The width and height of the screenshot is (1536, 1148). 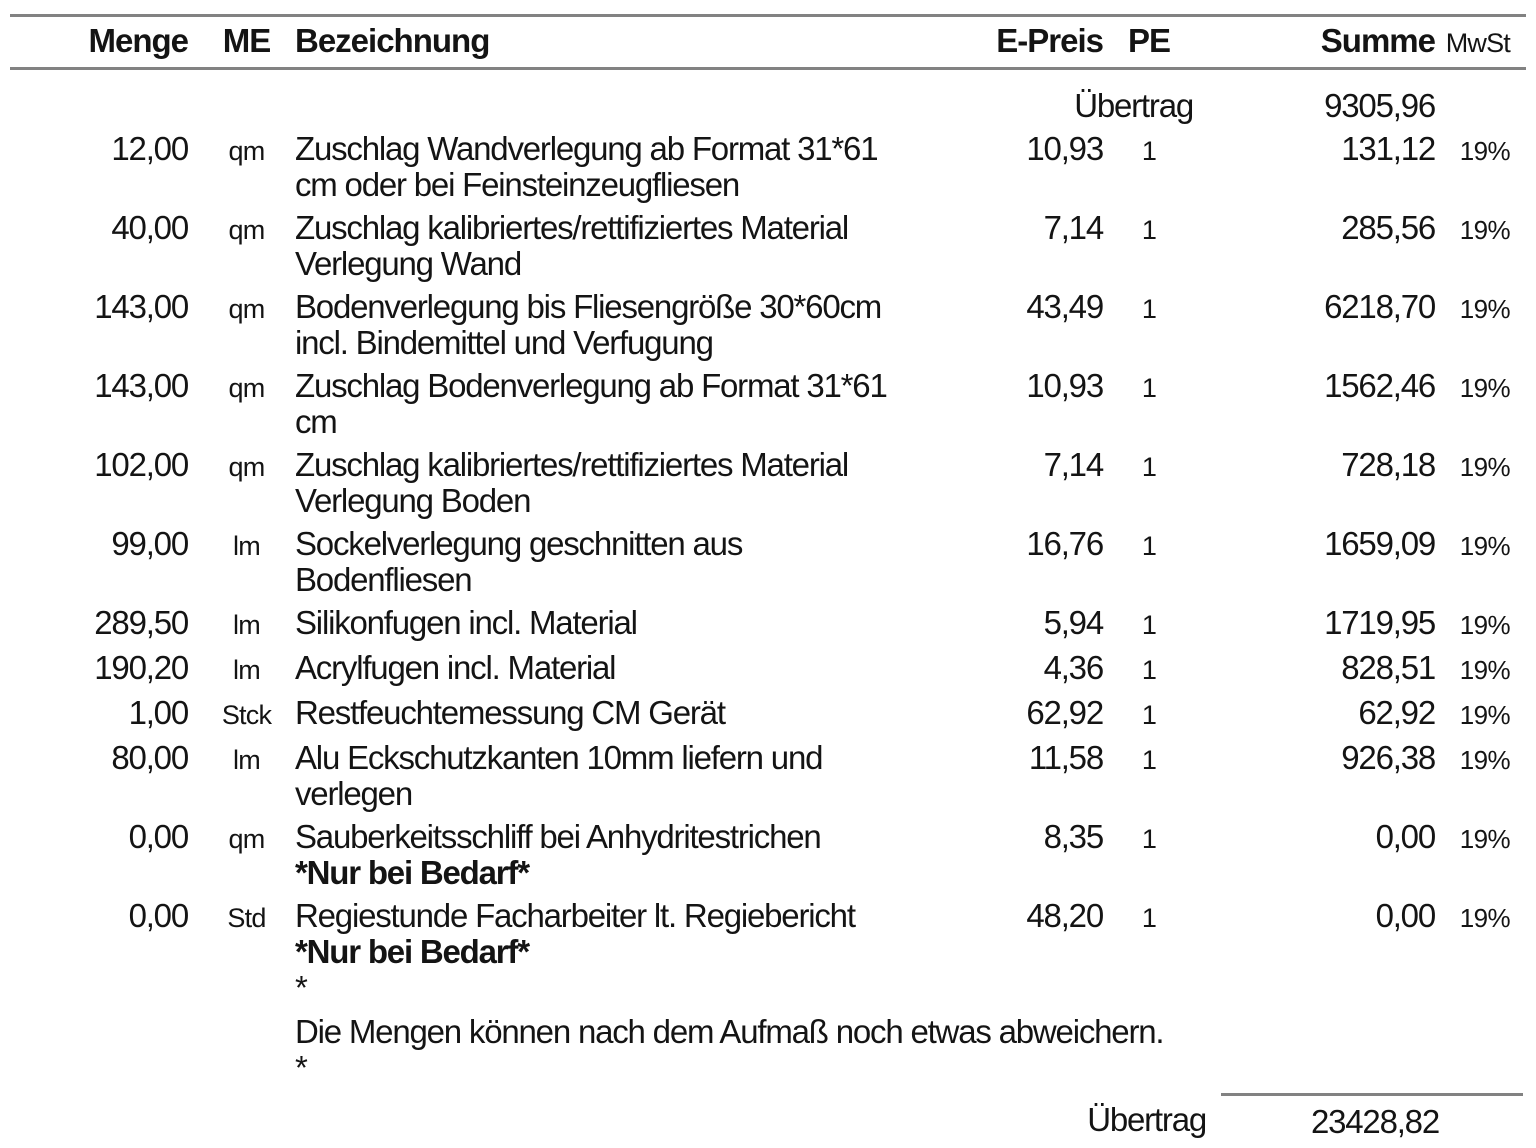 I want to click on carry-forward-bottom-row: Übertrag 23428,82, so click(x=768, y=1116).